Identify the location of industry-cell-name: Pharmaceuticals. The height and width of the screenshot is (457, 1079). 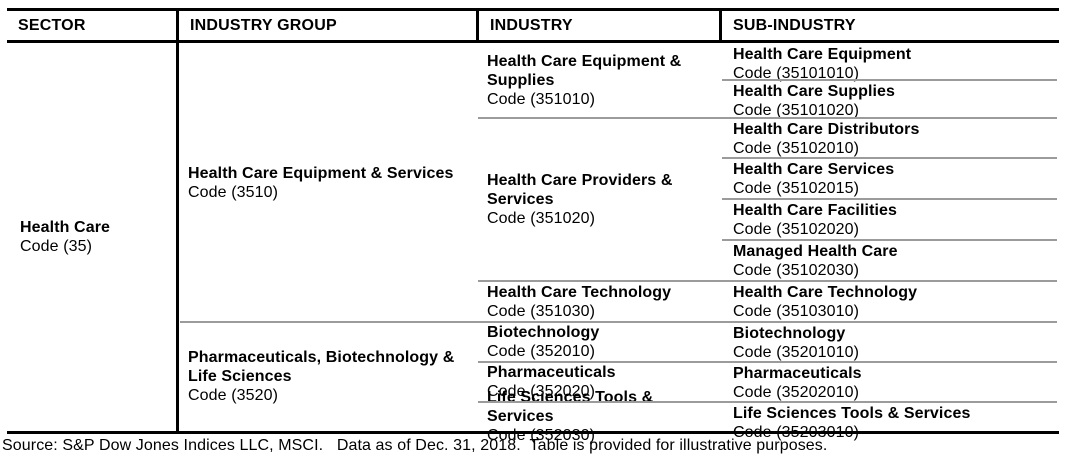
(551, 372).